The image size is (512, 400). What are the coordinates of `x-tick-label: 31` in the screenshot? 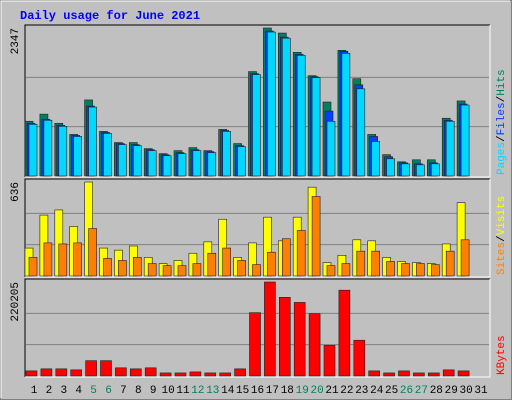 It's located at (481, 391).